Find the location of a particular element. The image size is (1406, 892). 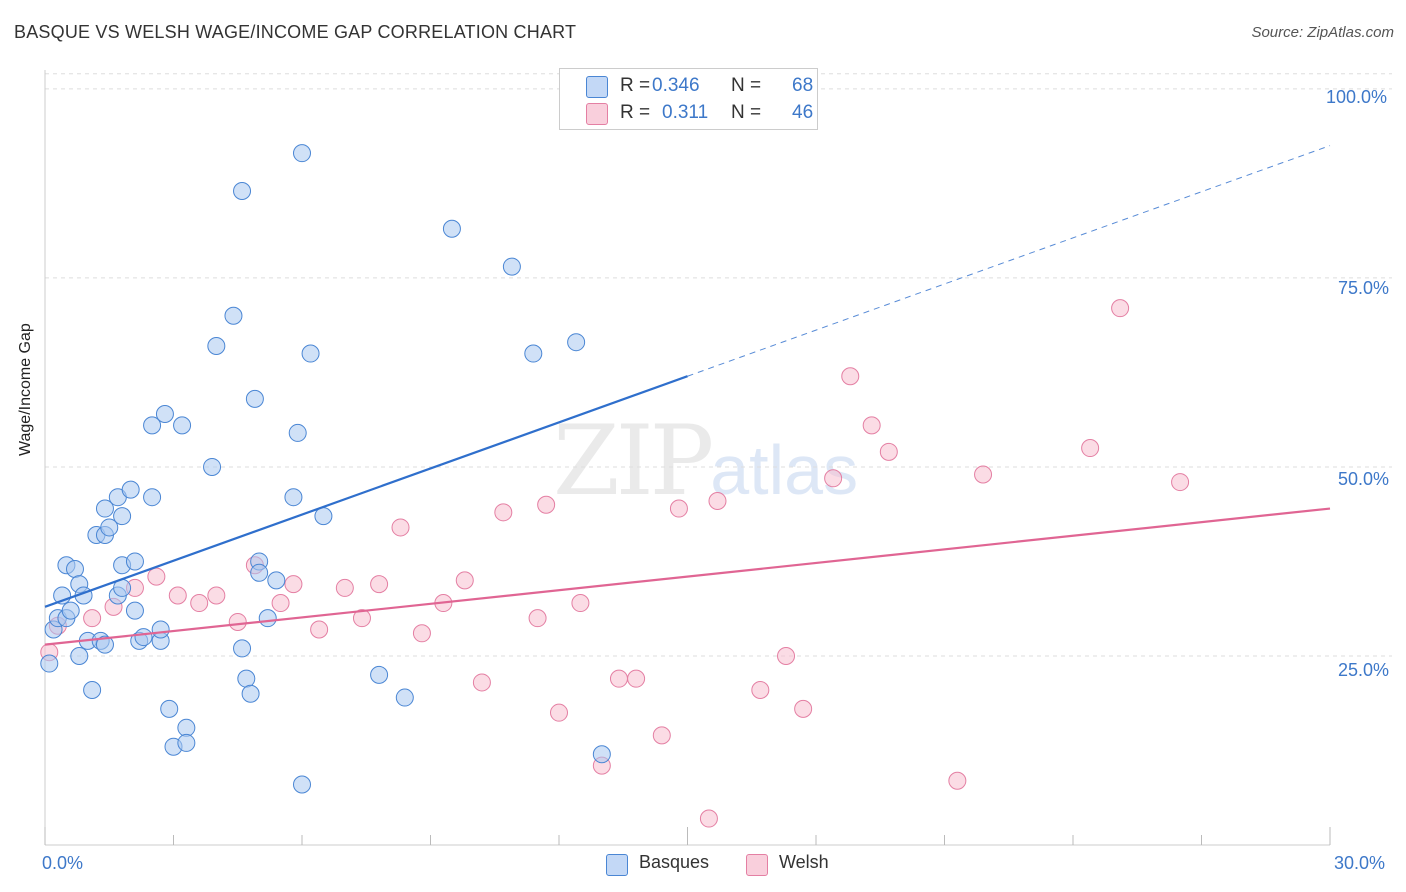

y-tick-50: 50.0% is located at coordinates (1364, 479).